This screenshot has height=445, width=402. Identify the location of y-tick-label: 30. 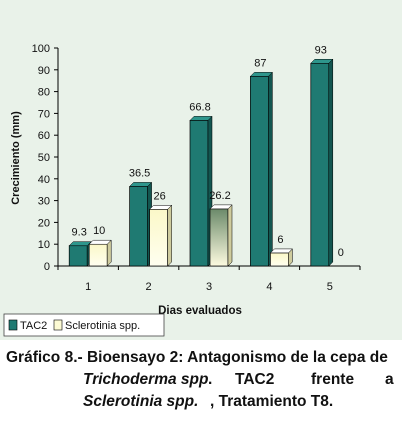
(44, 202).